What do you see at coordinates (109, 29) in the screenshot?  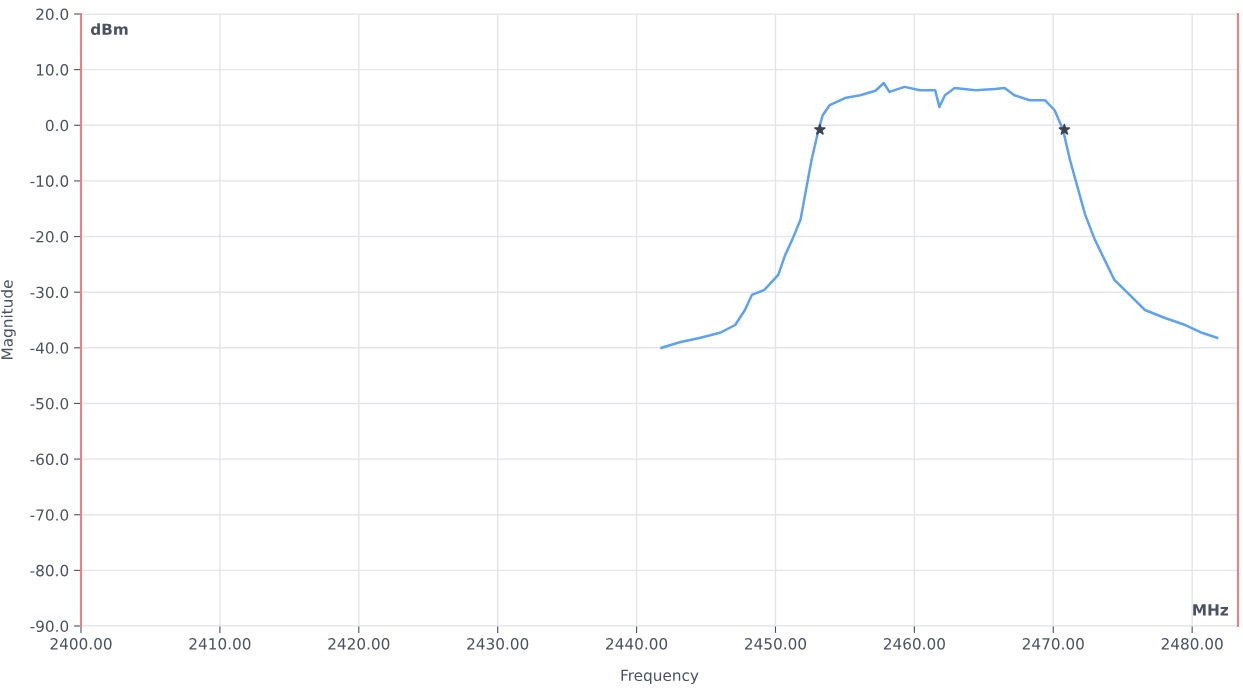 I see `annotation: dBm` at bounding box center [109, 29].